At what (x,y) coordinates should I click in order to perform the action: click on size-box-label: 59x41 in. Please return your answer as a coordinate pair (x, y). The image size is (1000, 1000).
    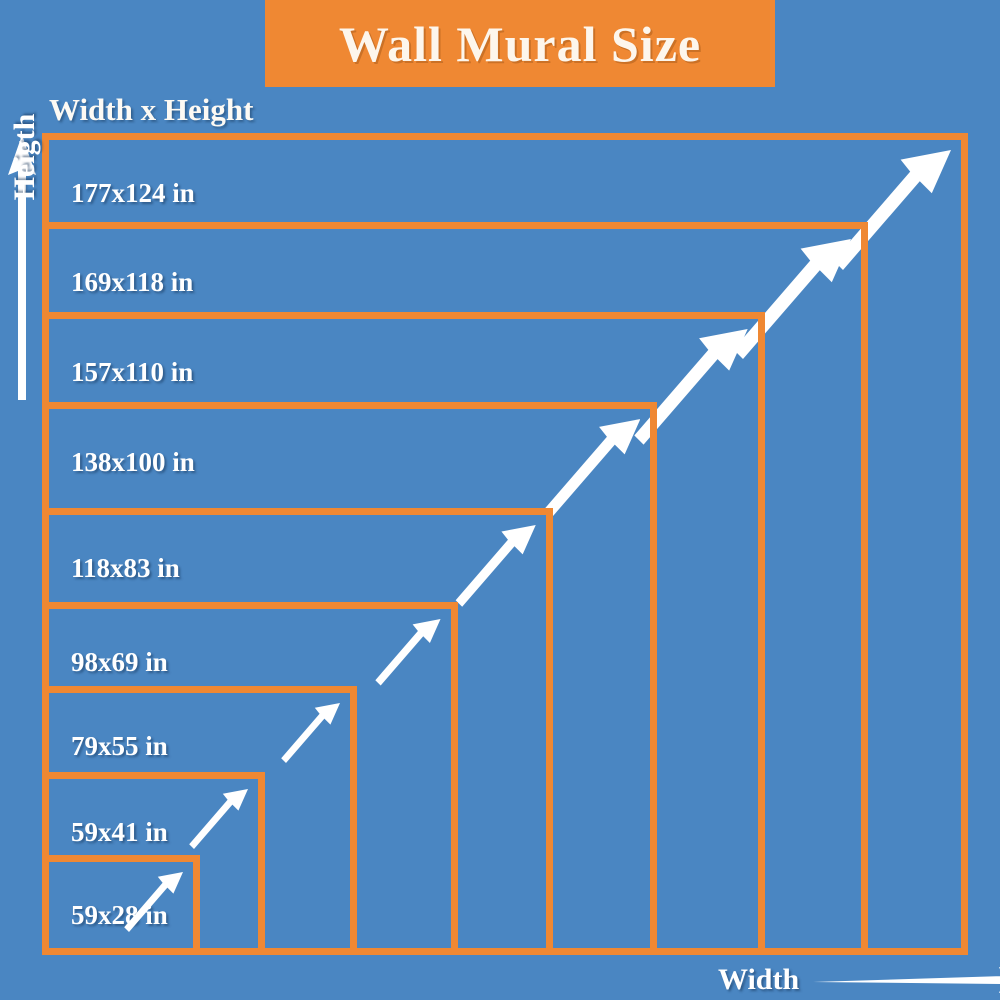
    Looking at the image, I should click on (119, 832).